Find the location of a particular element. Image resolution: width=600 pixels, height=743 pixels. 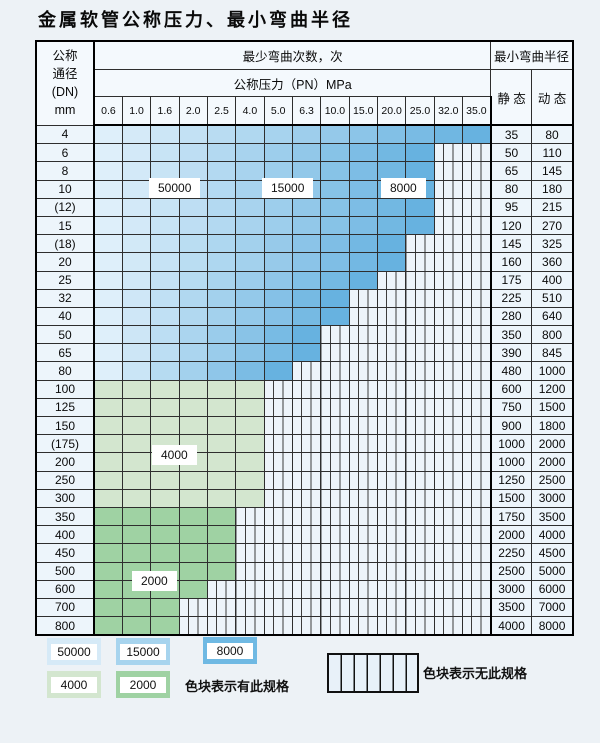

static-cell: 2250 is located at coordinates (511, 553).